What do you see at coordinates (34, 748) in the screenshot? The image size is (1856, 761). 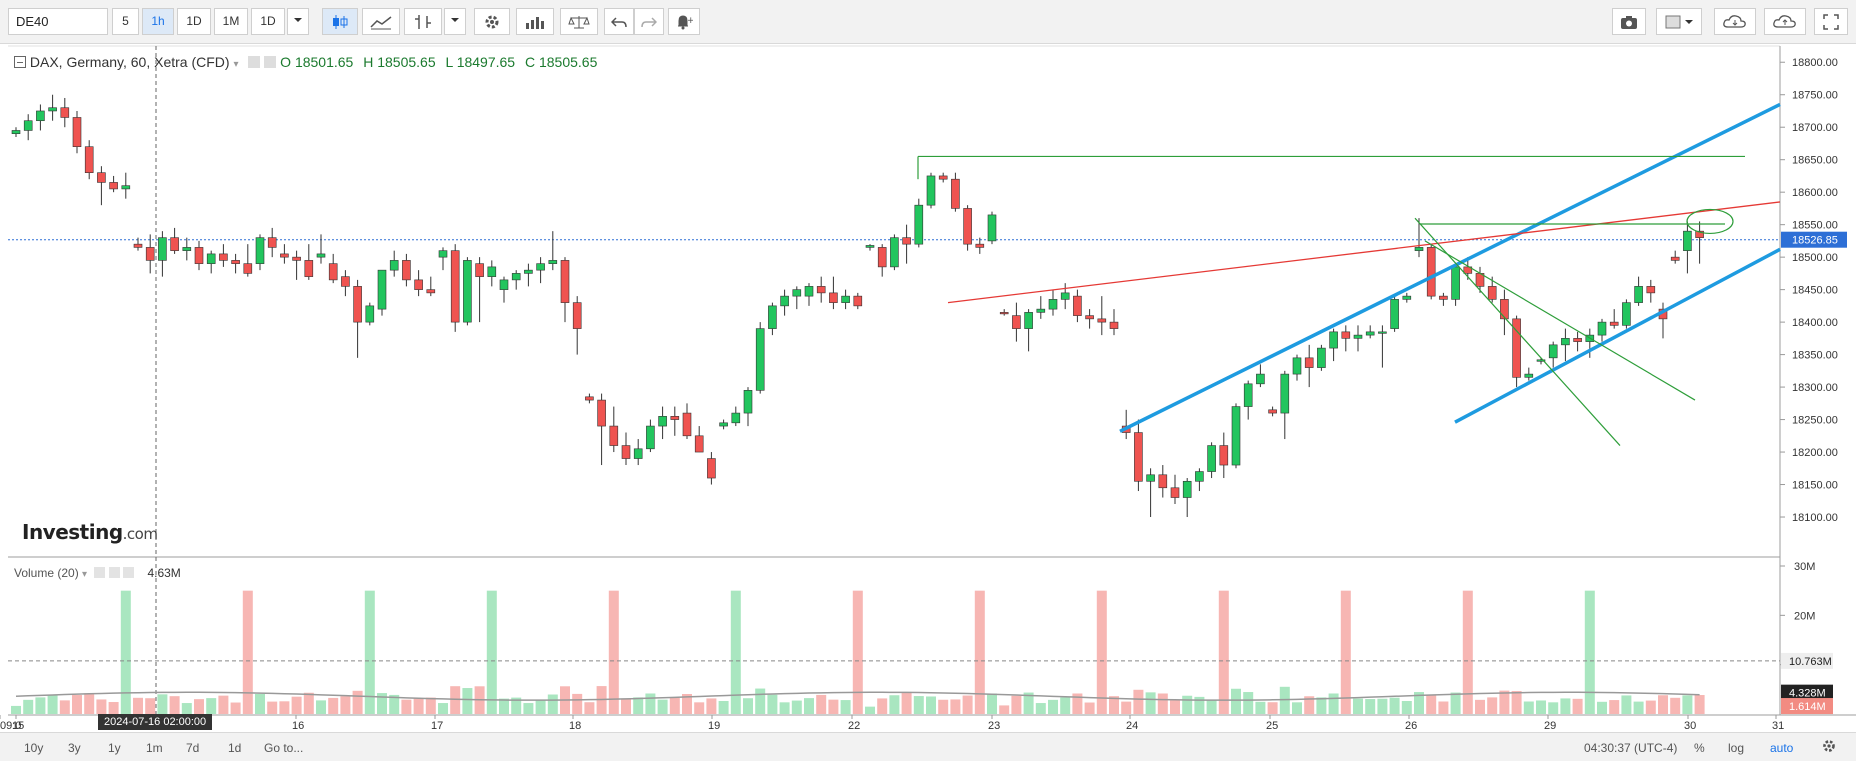 I see `range-10y-button: 10y` at bounding box center [34, 748].